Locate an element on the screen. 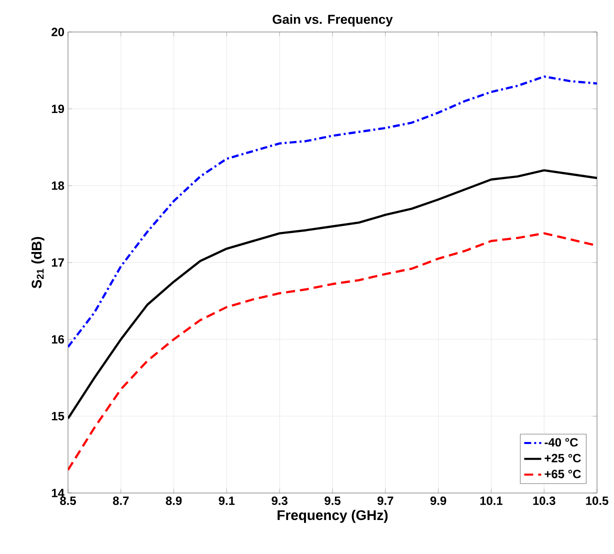  x-tick-label: 8.9 is located at coordinates (174, 500).